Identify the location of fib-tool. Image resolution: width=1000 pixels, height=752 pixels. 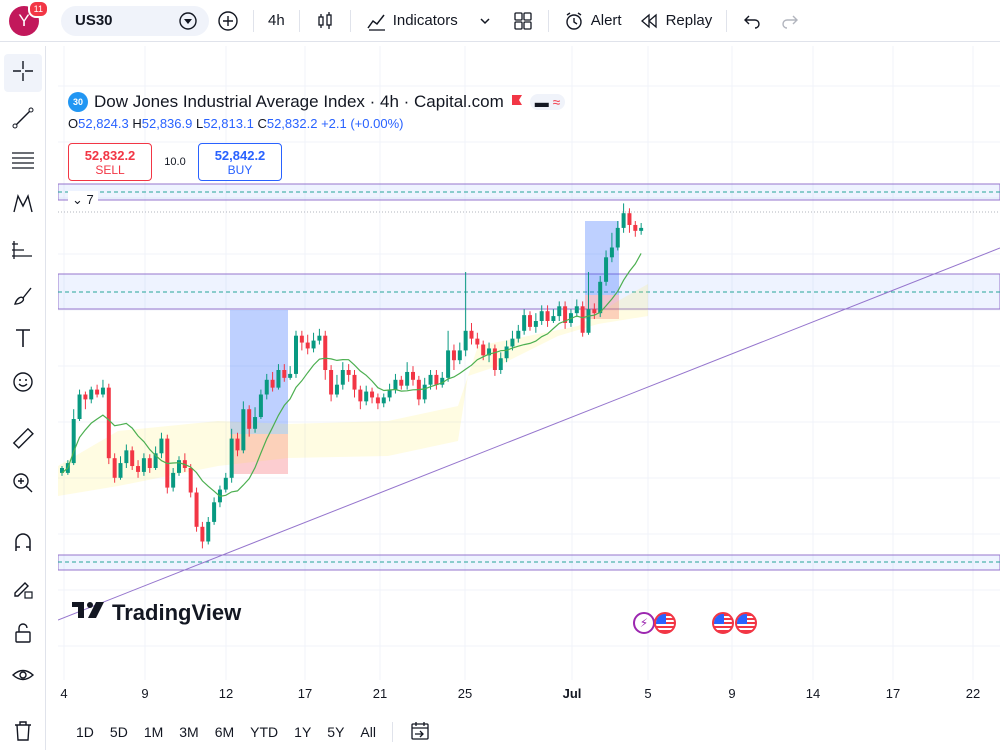
(23, 162).